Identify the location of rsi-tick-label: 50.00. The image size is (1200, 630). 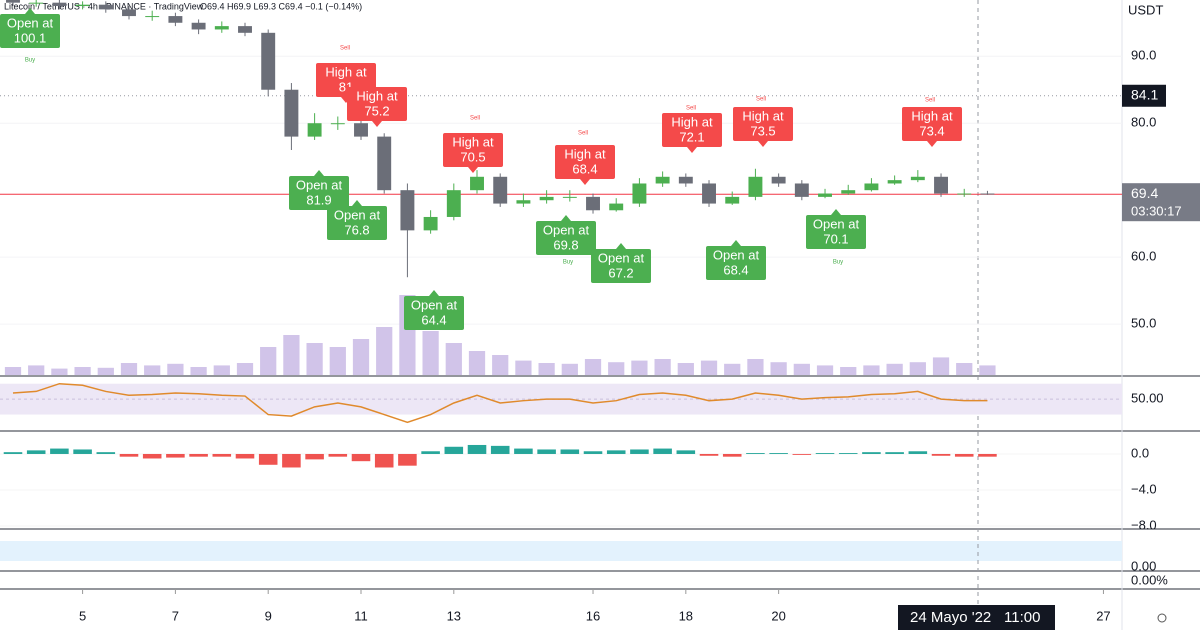
(1147, 398).